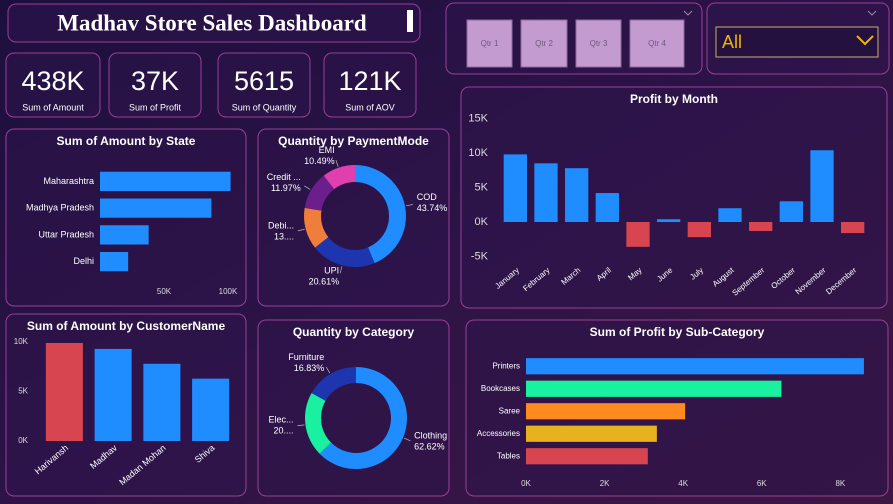 This screenshot has height=504, width=893. I want to click on chart-title: Quantity by Category, so click(354, 332).